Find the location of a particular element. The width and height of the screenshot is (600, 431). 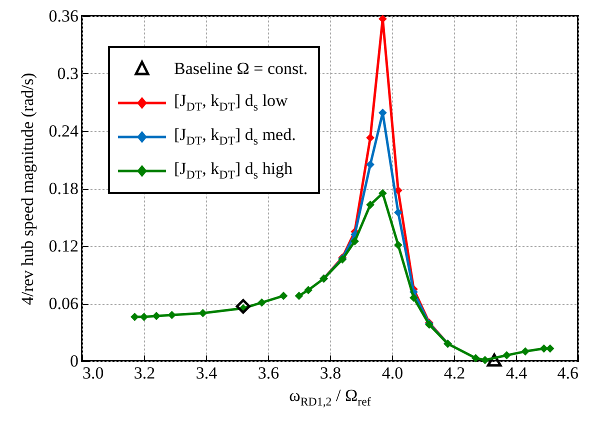

x-tick-label: 4.4 is located at coordinates (517, 373).